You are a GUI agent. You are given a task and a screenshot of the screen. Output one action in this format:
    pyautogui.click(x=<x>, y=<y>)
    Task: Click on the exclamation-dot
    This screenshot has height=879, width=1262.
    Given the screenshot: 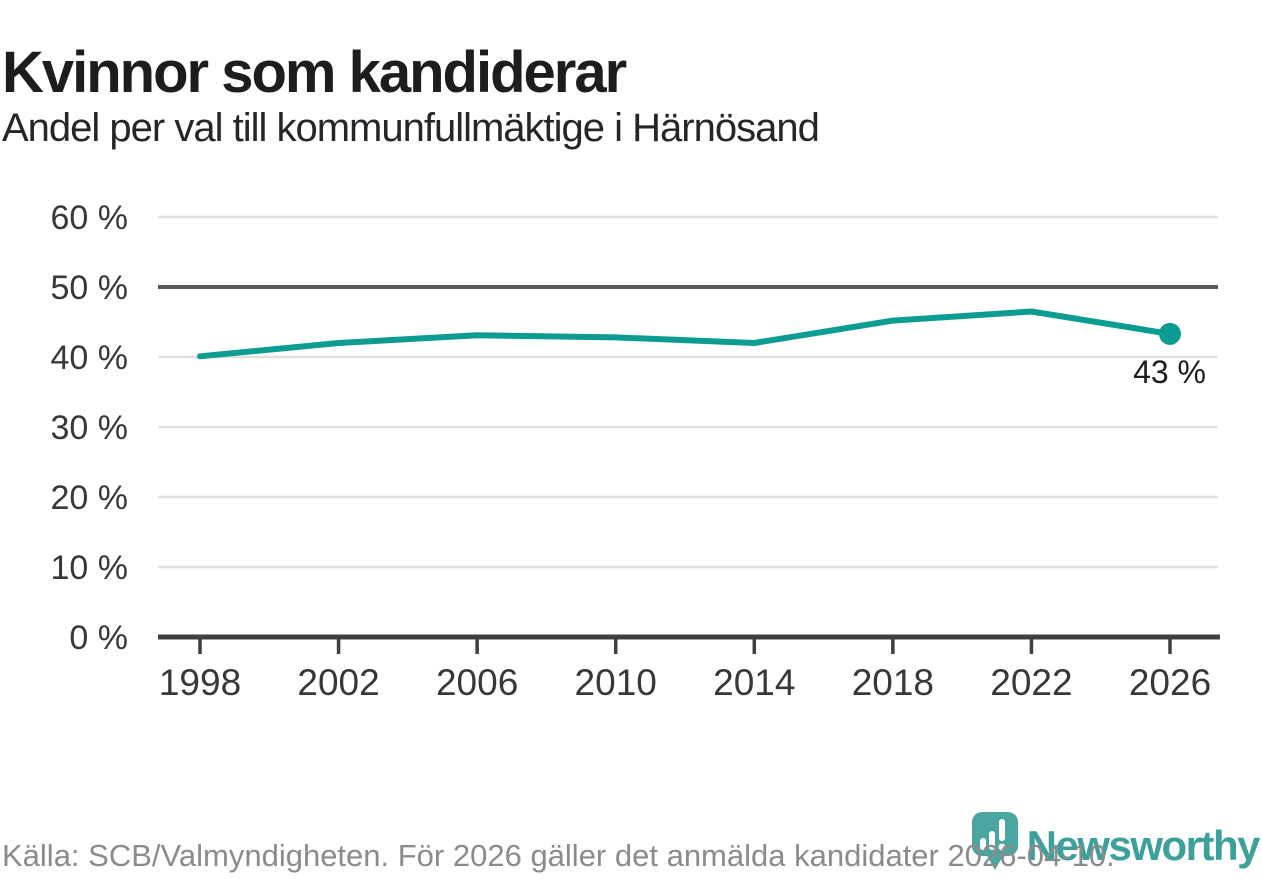 What is the action you would take?
    pyautogui.click(x=1002, y=847)
    